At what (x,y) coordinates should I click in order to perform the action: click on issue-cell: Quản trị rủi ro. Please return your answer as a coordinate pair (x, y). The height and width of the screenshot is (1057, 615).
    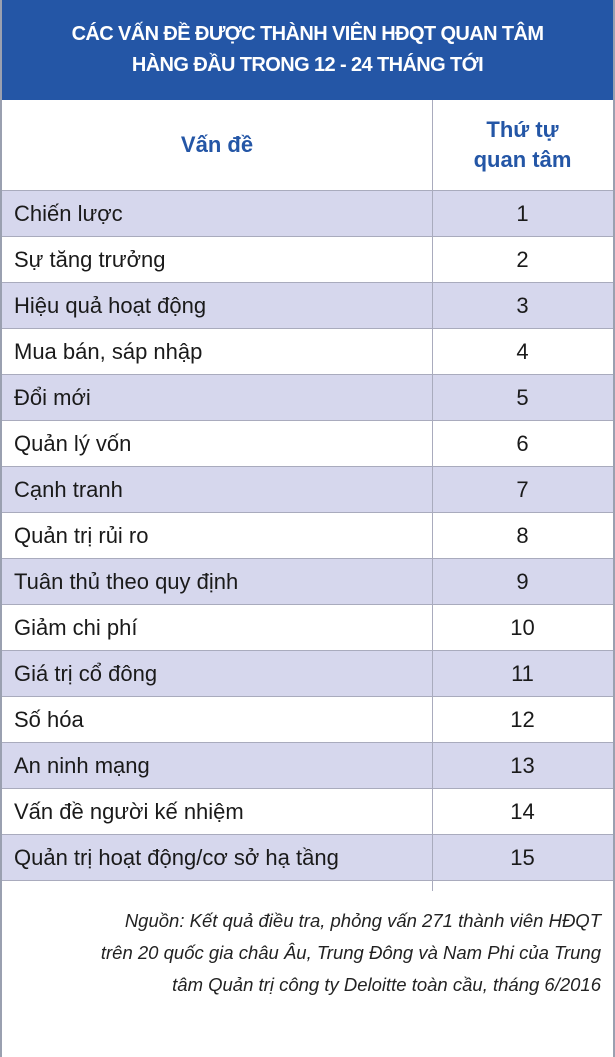
    Looking at the image, I should click on (81, 535).